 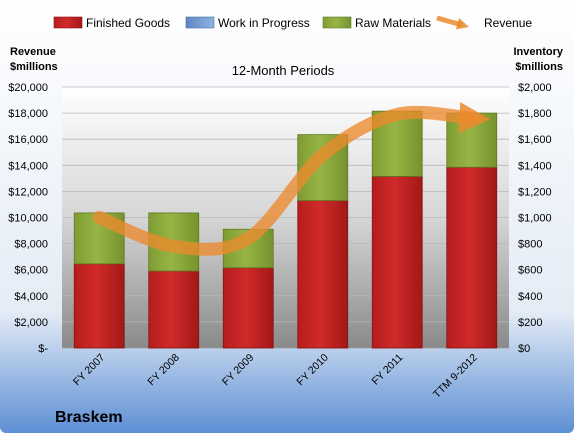 I want to click on left-tick-label: $6,000, so click(x=31, y=271).